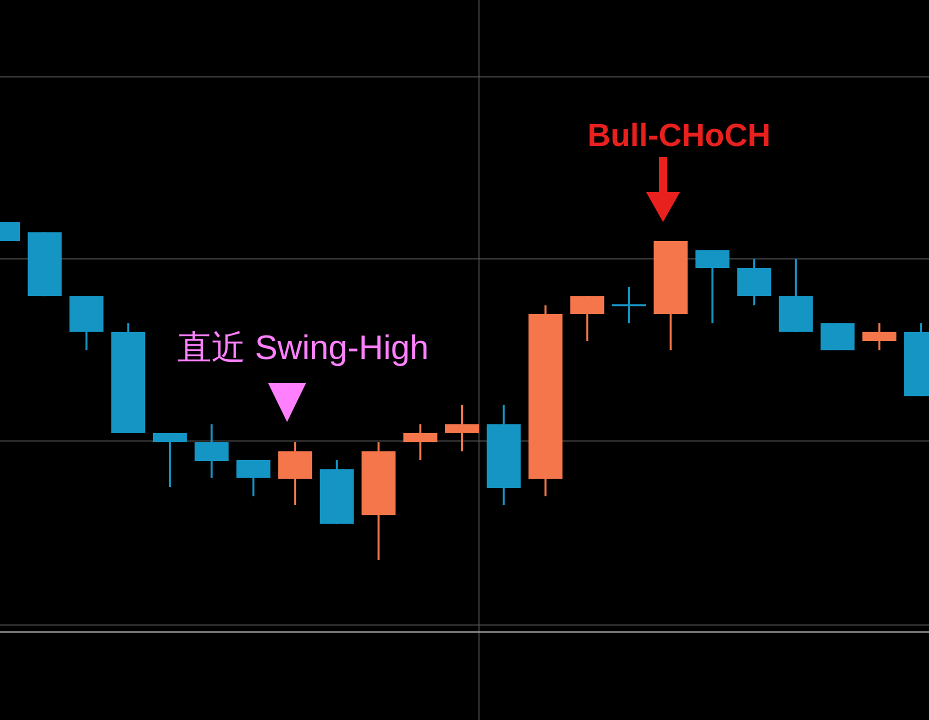  I want to click on annotation: 直近 Swing-High, so click(303, 348).